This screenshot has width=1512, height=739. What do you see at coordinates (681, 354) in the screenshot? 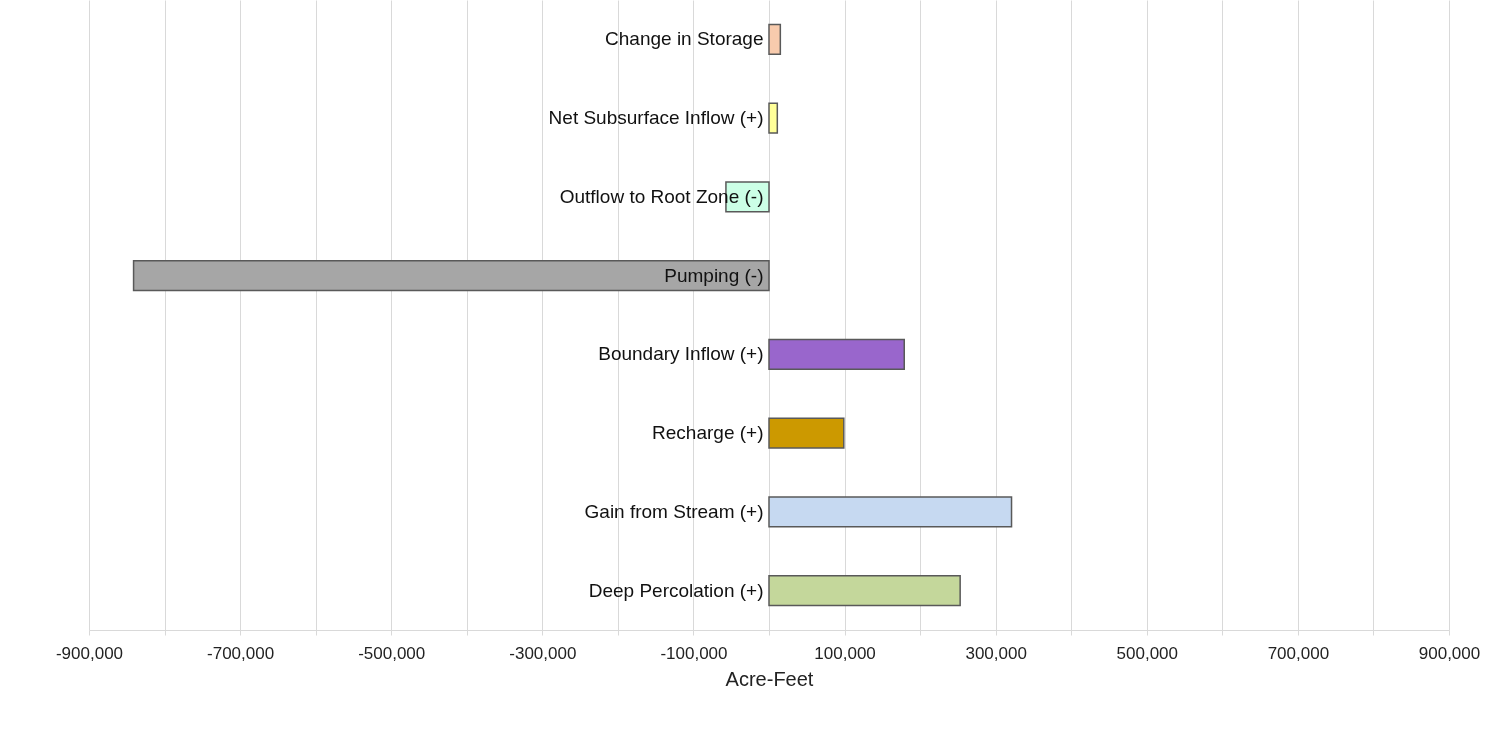
I see `y-tick-label: Boundary Inflow (+)` at bounding box center [681, 354].